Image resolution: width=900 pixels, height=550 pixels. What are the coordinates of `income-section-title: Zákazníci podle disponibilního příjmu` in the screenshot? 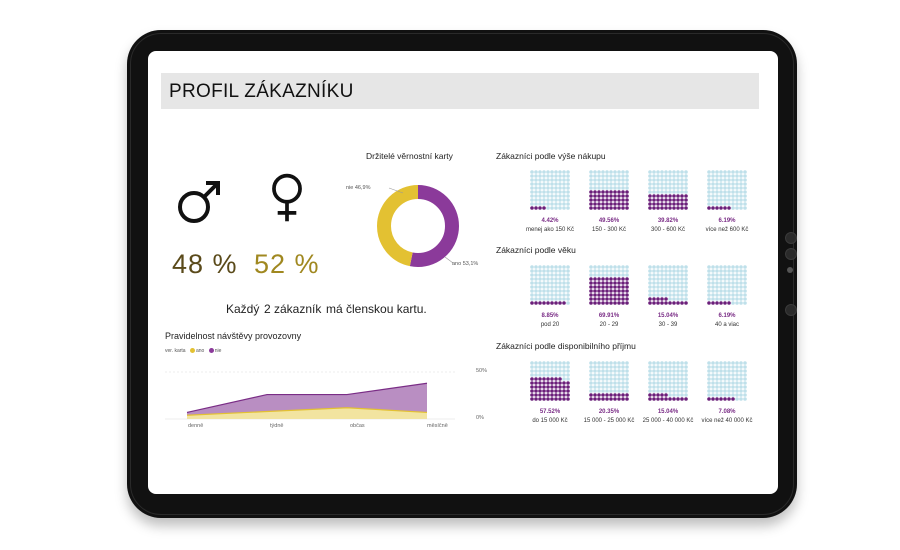 It's located at (566, 346).